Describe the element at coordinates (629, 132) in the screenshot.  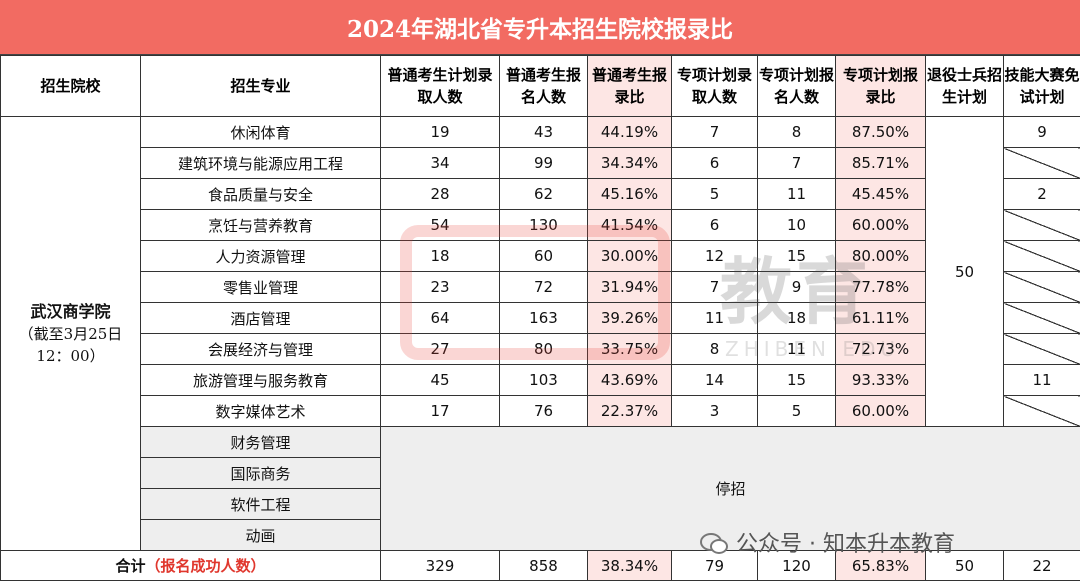
I see `reg-ratio-cell: 44.19%` at that location.